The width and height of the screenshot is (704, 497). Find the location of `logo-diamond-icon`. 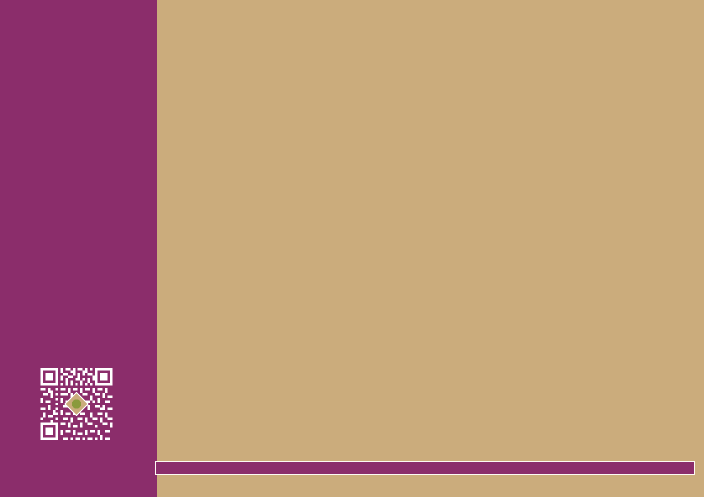

logo-diamond-icon is located at coordinates (76, 404).